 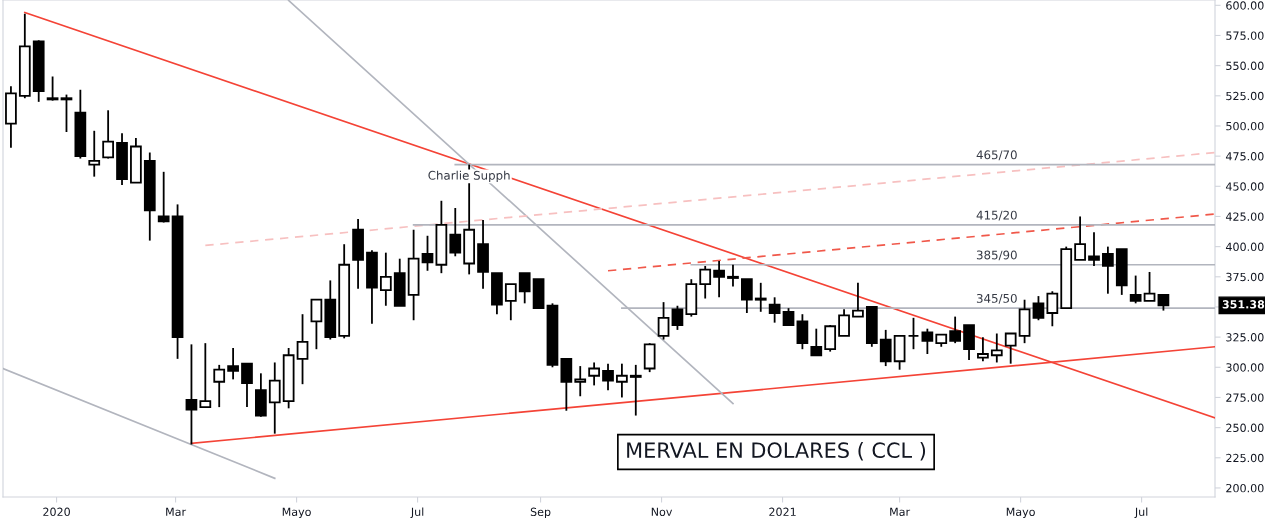 What do you see at coordinates (996, 298) in the screenshot?
I see `annotation: 345/50` at bounding box center [996, 298].